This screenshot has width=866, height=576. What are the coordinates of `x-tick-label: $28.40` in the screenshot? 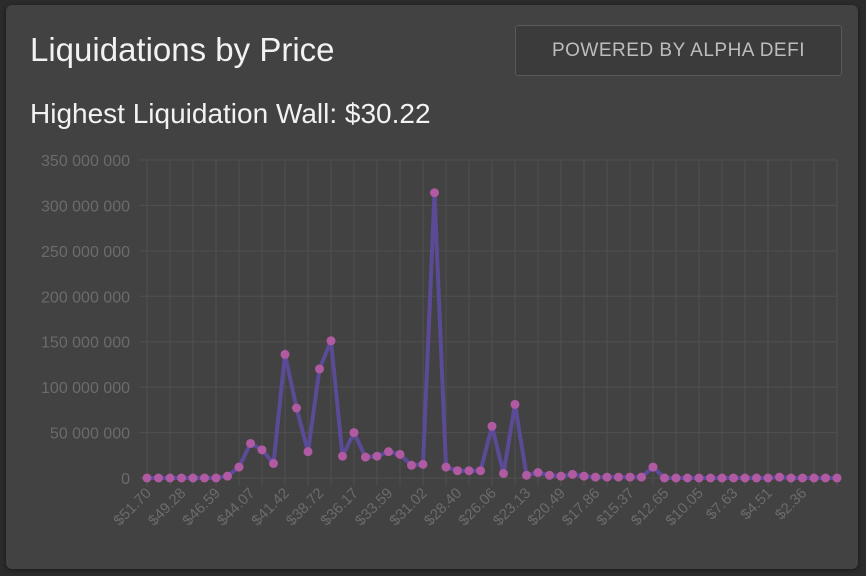 It's located at (443, 507).